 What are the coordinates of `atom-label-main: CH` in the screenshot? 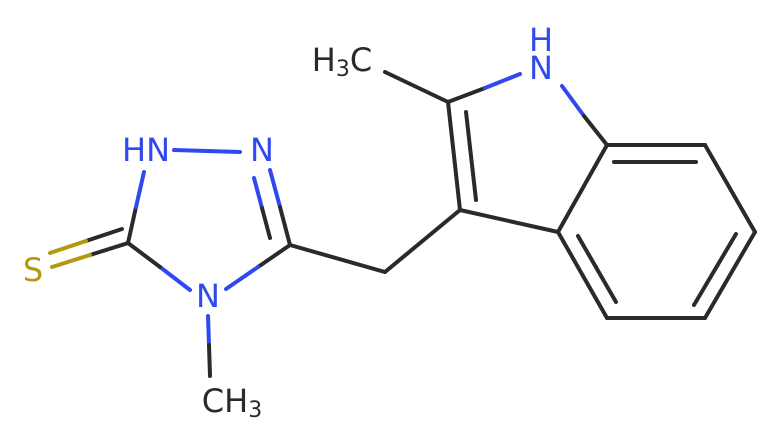 It's located at (225, 401).